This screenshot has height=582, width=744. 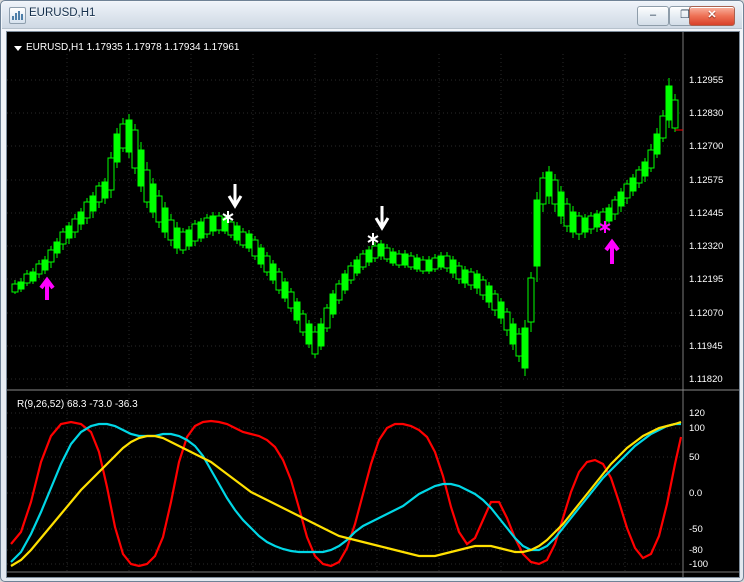 What do you see at coordinates (62, 13) in the screenshot?
I see `window-title: EURUSD,H1` at bounding box center [62, 13].